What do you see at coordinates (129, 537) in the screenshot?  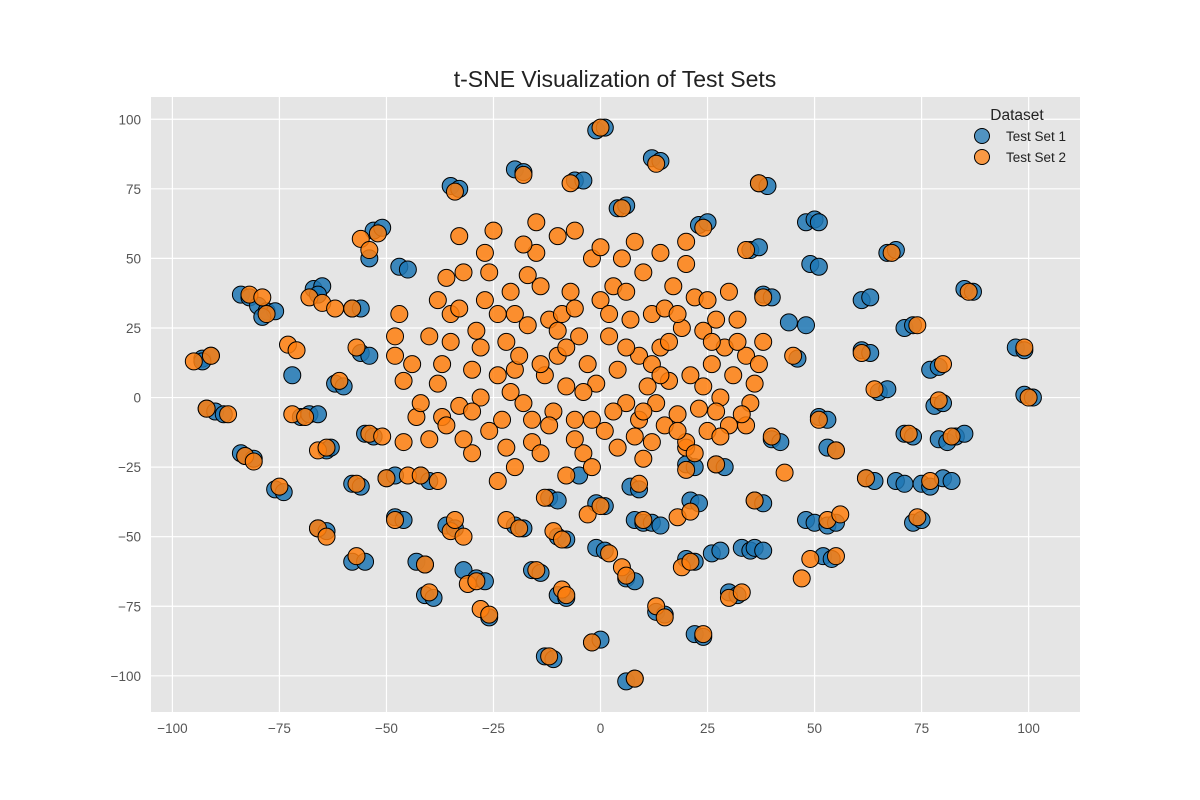 I see `y-tick-label: −50` at bounding box center [129, 537].